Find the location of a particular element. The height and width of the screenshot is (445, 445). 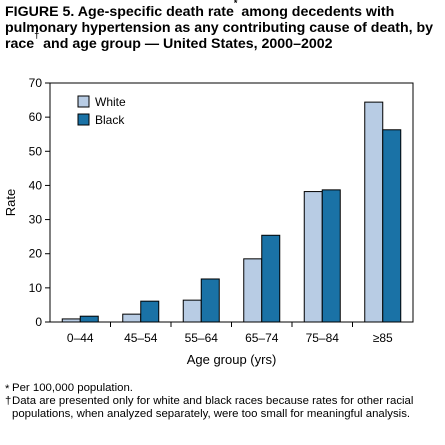

x-tick-label: 55–64 is located at coordinates (202, 338).